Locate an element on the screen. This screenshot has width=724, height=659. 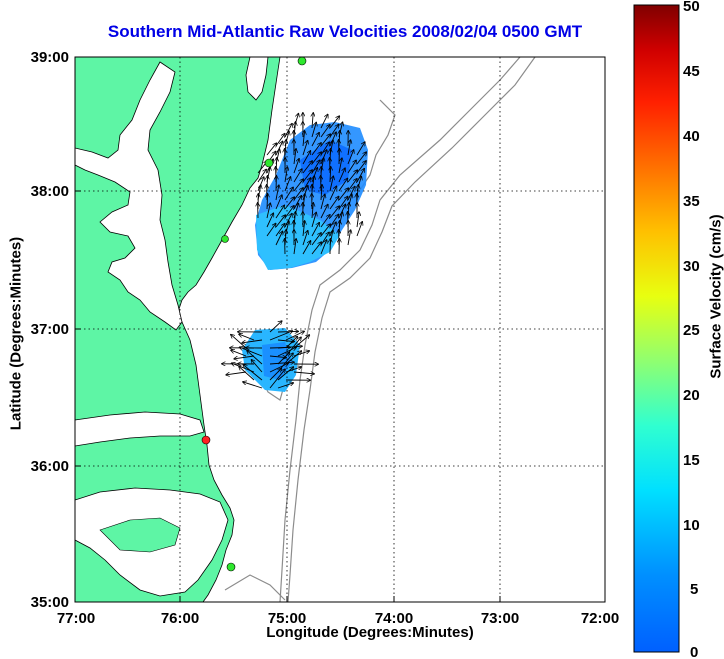
colorbar-tick-label: 25 is located at coordinates (691, 330).